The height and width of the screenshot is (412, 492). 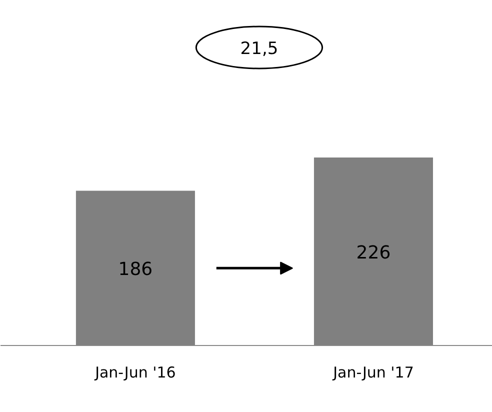 What do you see at coordinates (259, 49) in the screenshot?
I see `text: 21,5` at bounding box center [259, 49].